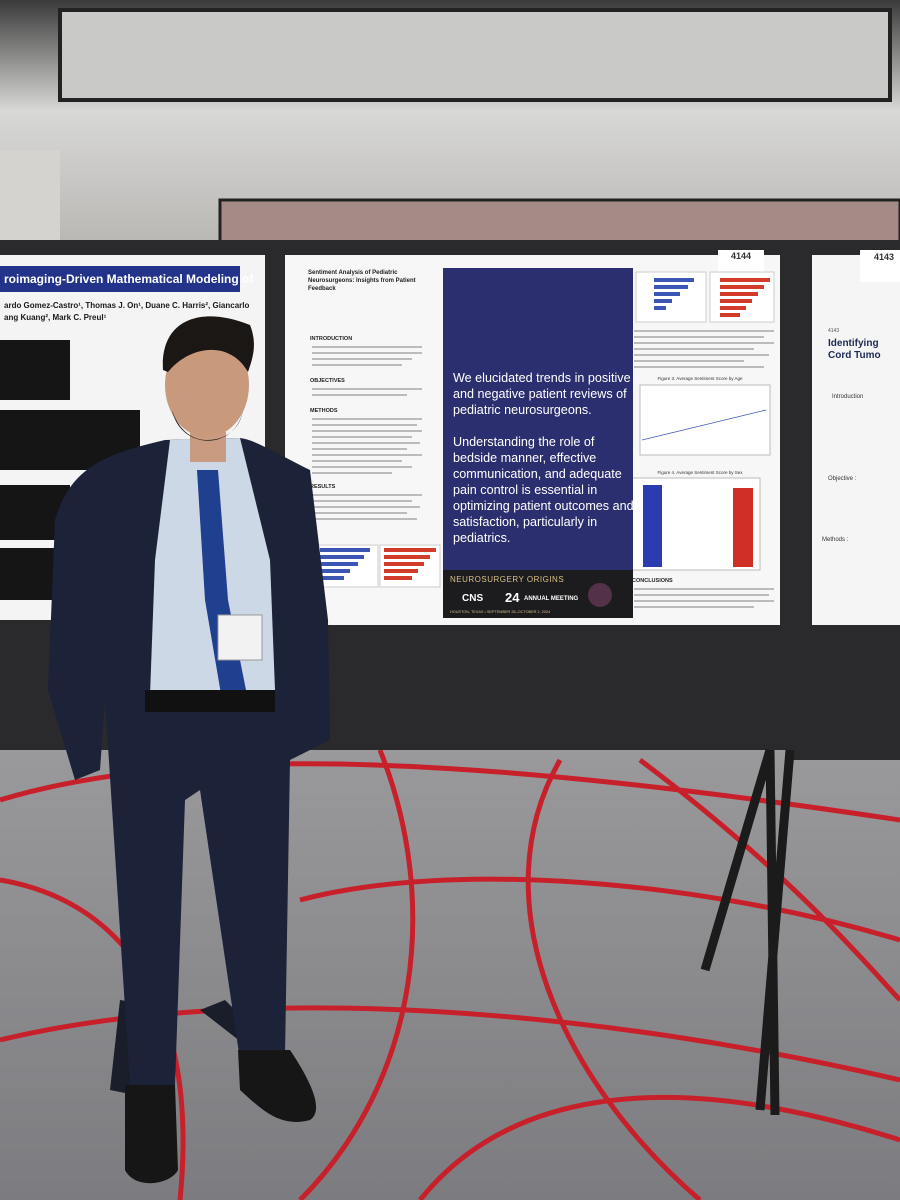 The width and height of the screenshot is (900, 1200). Describe the element at coordinates (327, 381) in the screenshot. I see `section-heading: OBJECTIVES` at that location.